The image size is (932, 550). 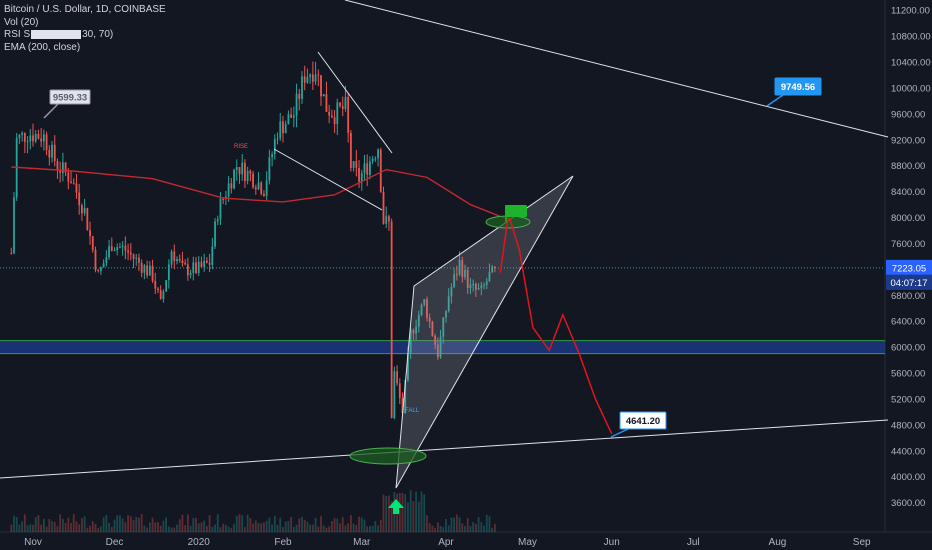 I want to click on y-tick-label: 6800.00, so click(x=908, y=296).